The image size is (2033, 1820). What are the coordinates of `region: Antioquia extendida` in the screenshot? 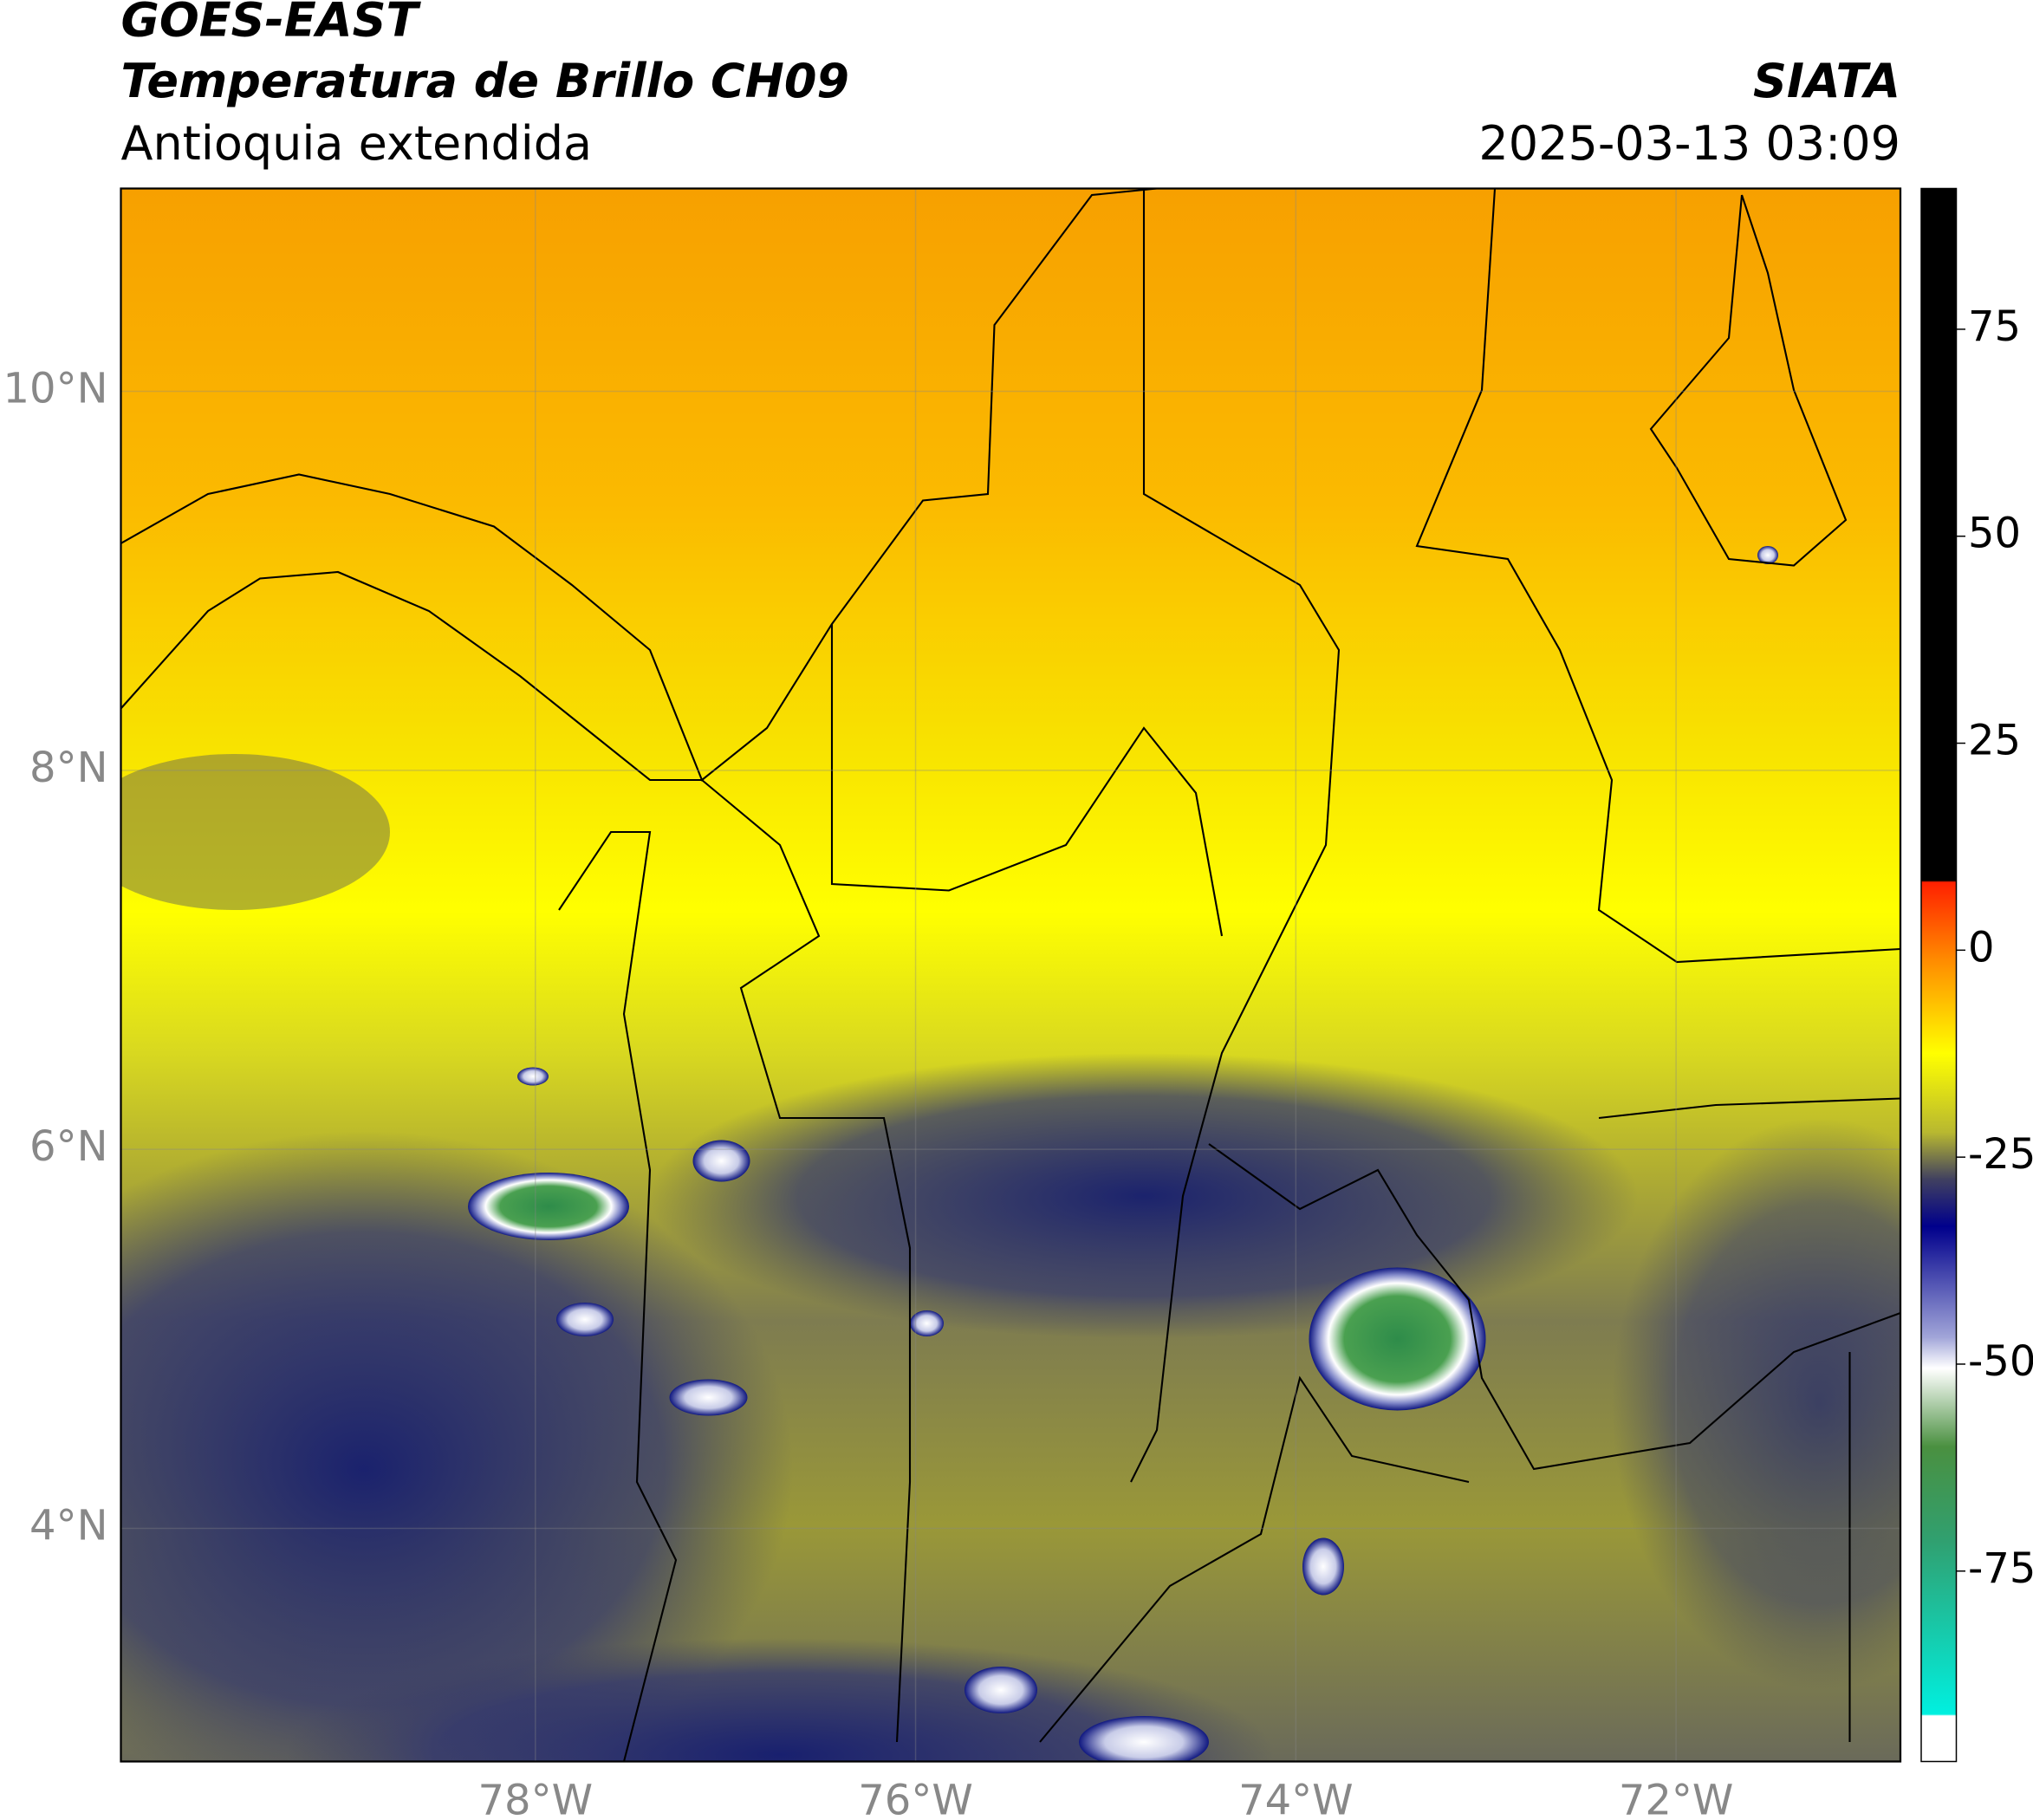 It's located at (357, 143).